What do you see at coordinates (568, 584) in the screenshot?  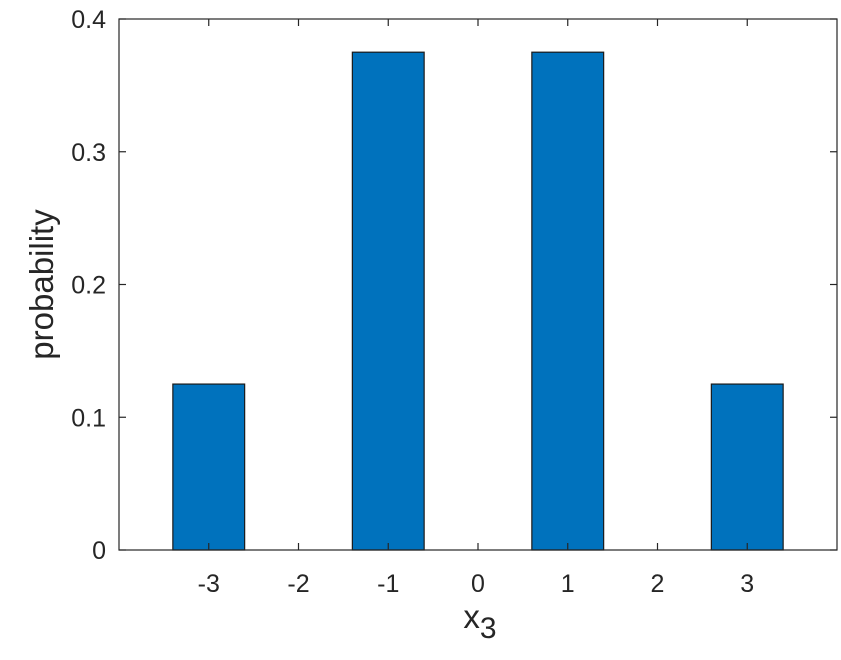 I see `x-tick-label-4: 1` at bounding box center [568, 584].